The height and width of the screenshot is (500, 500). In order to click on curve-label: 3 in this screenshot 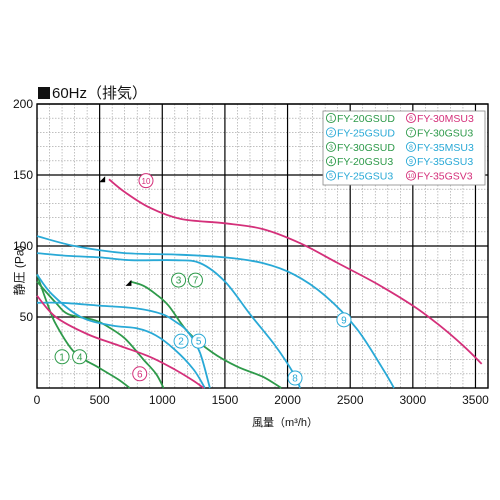, I will do `click(179, 281)`.